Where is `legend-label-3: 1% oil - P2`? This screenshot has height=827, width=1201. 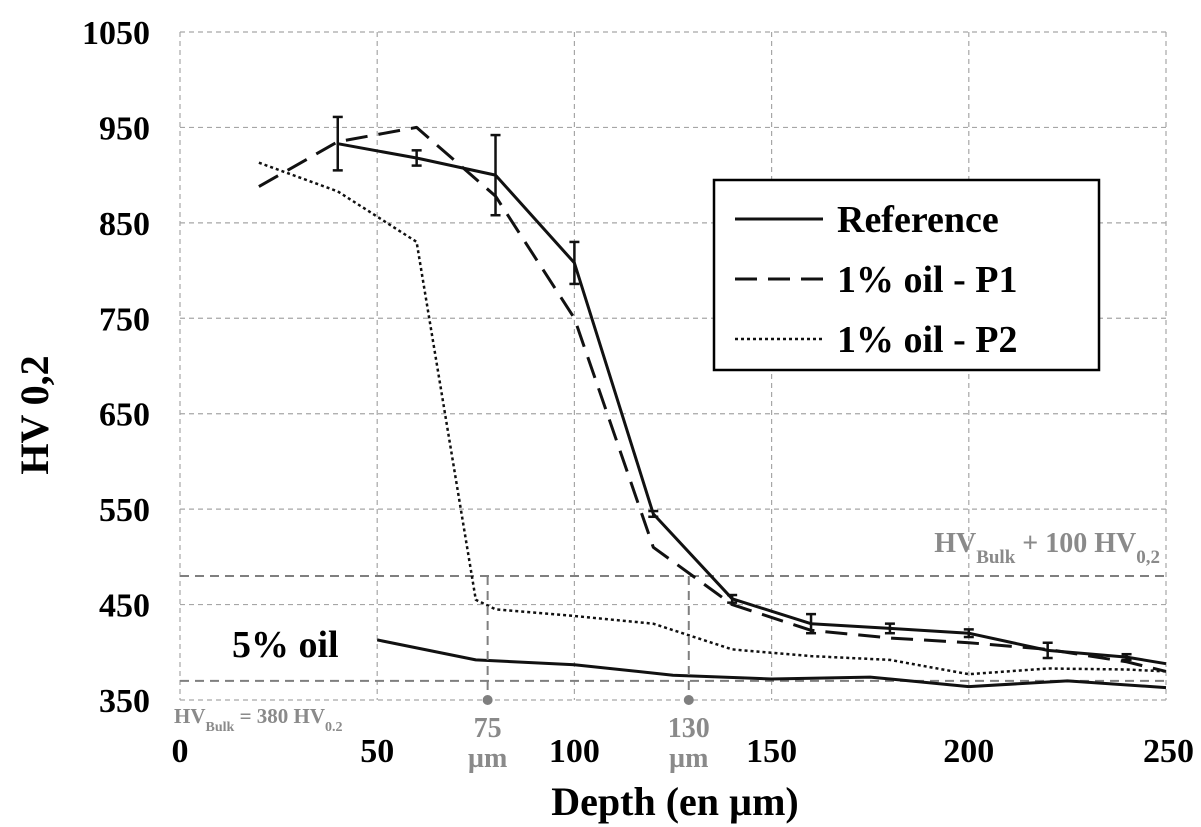 legend-label-3: 1% oil - P2 is located at coordinates (927, 340).